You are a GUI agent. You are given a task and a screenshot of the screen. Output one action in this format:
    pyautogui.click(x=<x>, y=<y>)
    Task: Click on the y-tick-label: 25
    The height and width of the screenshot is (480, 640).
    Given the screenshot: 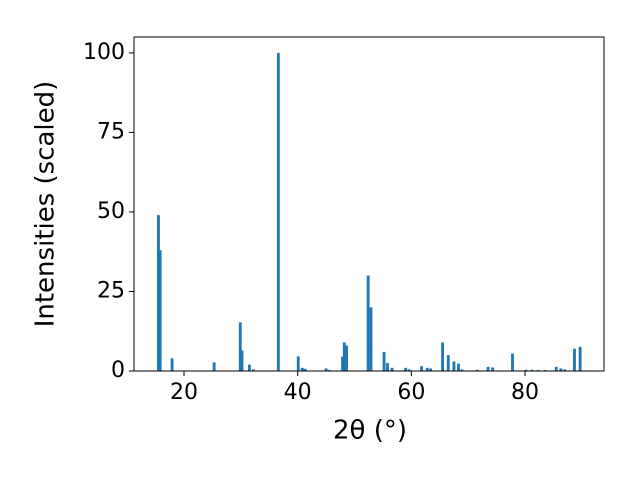 What is the action you would take?
    pyautogui.click(x=111, y=290)
    